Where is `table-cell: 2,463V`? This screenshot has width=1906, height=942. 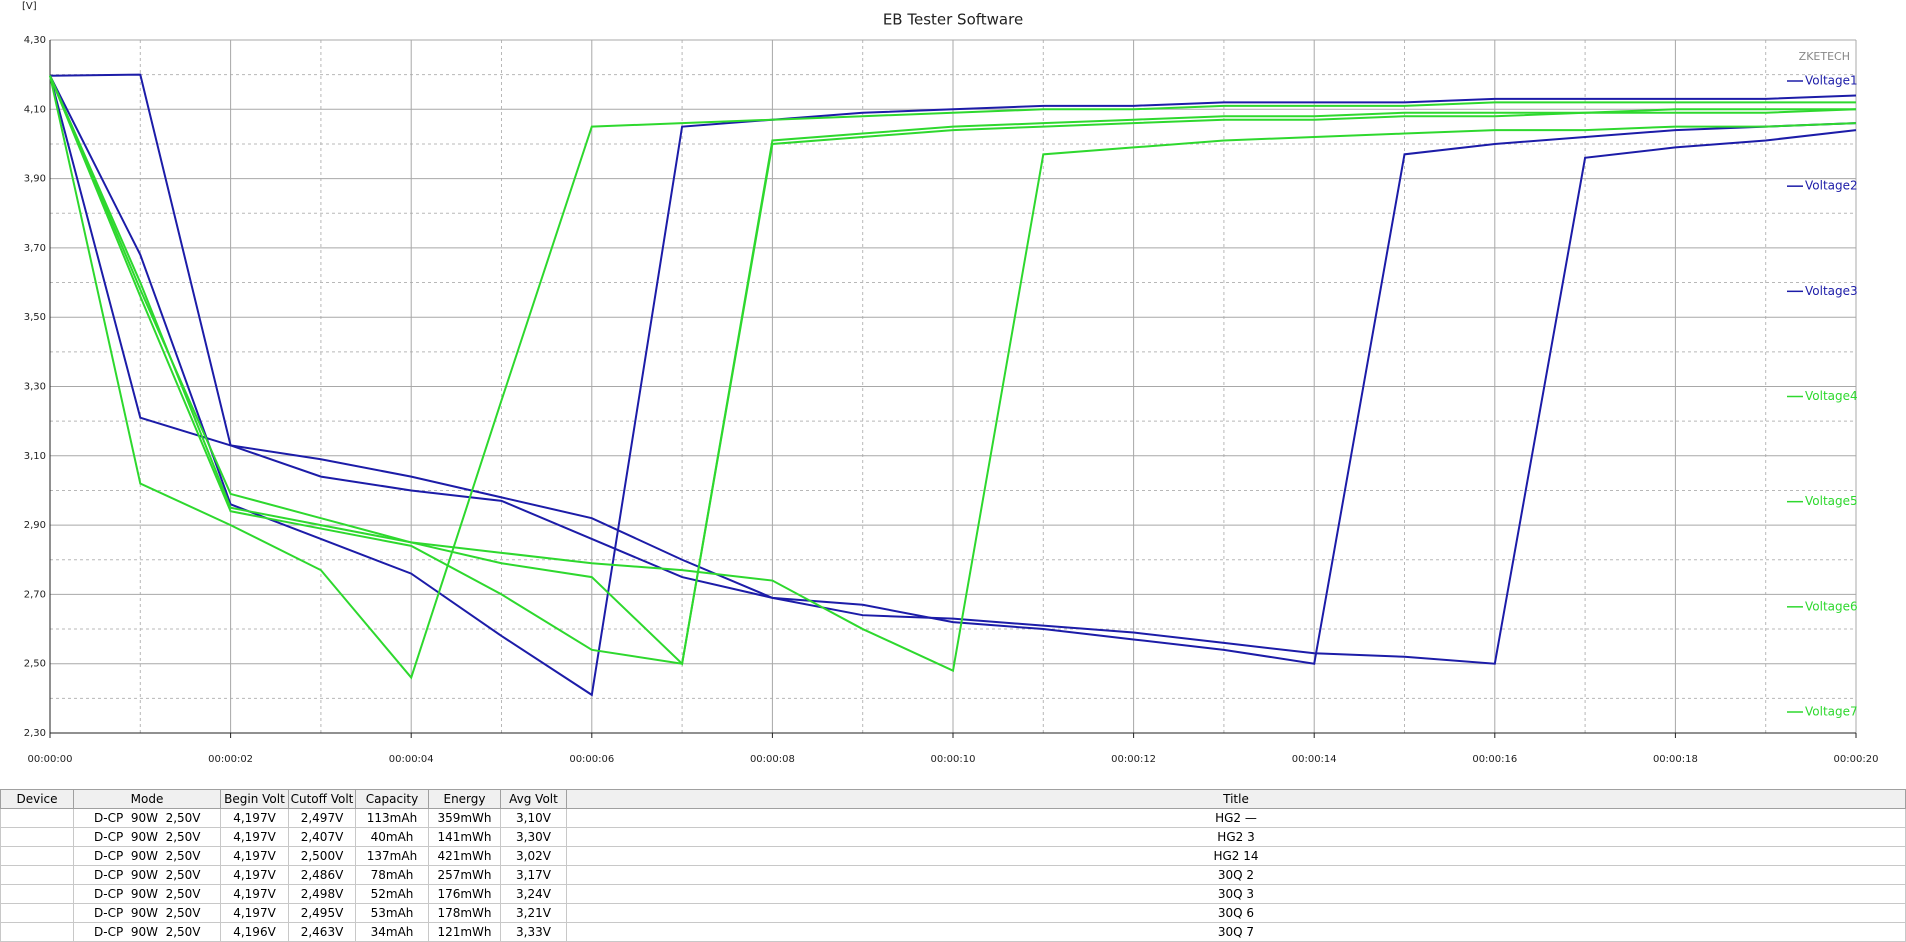
table-cell: 2,463V is located at coordinates (322, 932).